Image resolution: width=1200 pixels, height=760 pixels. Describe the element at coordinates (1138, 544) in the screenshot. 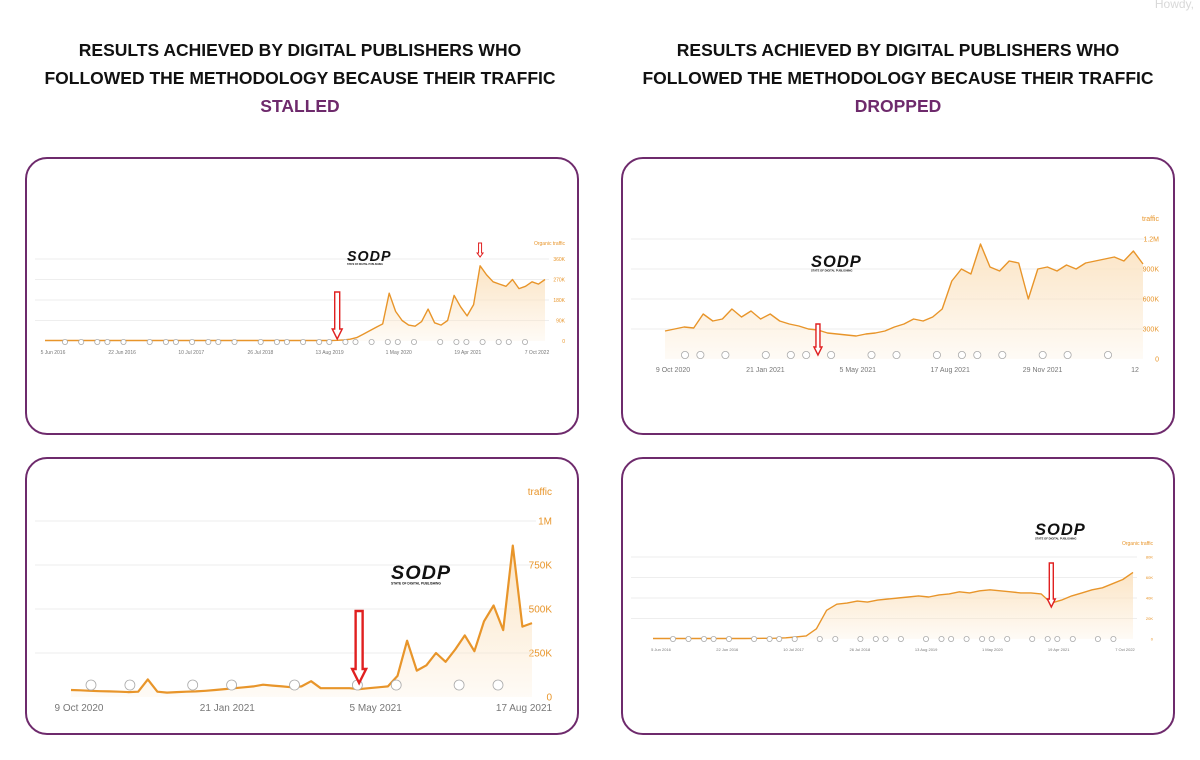

I see `y-axis-label: Organic traffic` at that location.